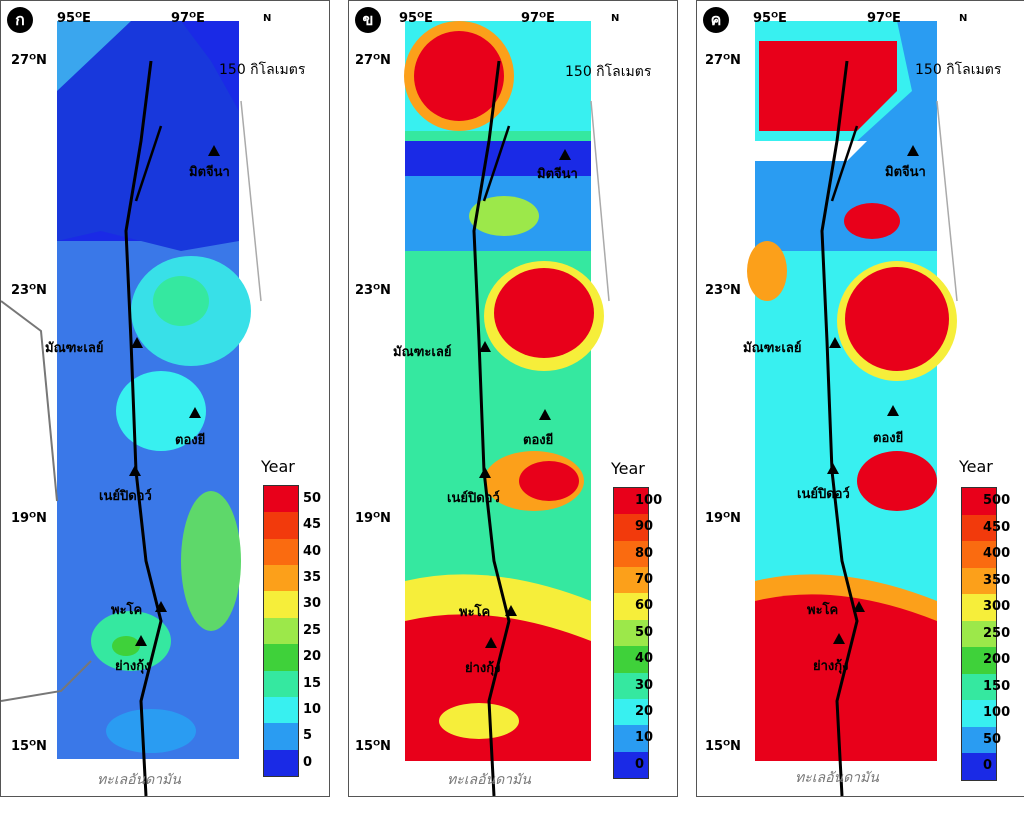  Describe the element at coordinates (312, 525) in the screenshot. I see `colorbar-tick-label: 45` at that location.